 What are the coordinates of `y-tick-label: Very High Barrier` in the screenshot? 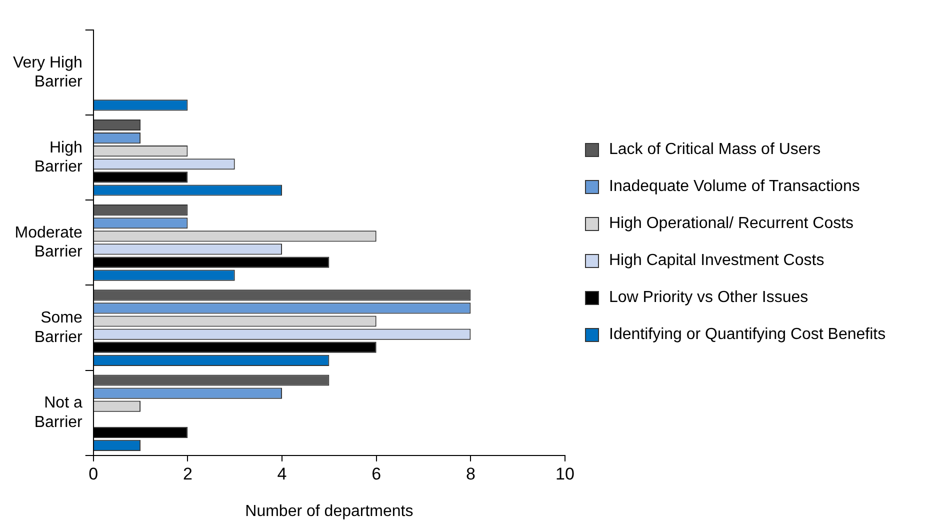 It's located at (48, 72).